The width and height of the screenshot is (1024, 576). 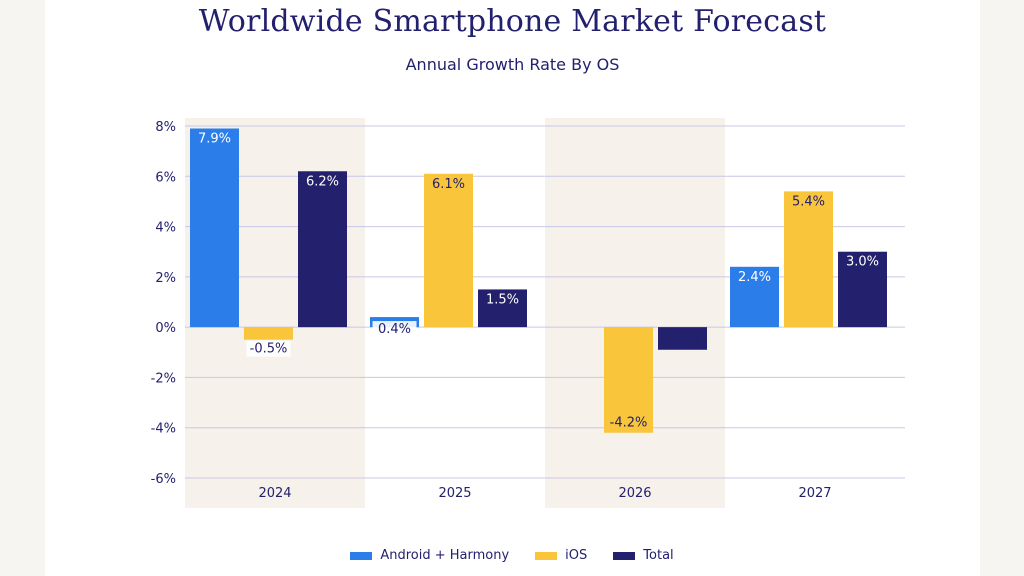 I want to click on bar-ios-2026, so click(x=628, y=380).